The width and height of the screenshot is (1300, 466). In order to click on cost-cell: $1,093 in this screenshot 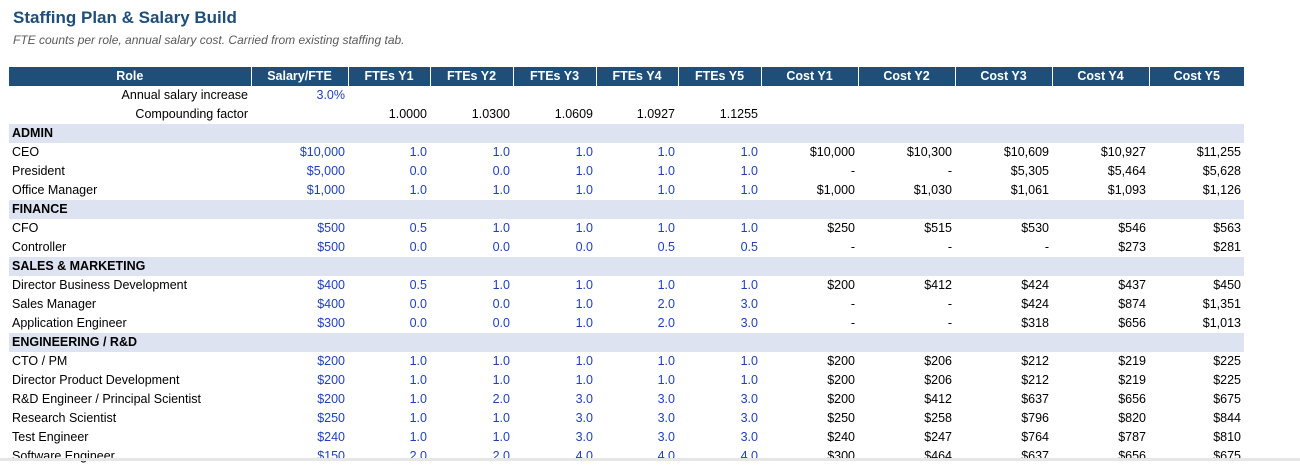, I will do `click(1126, 190)`.